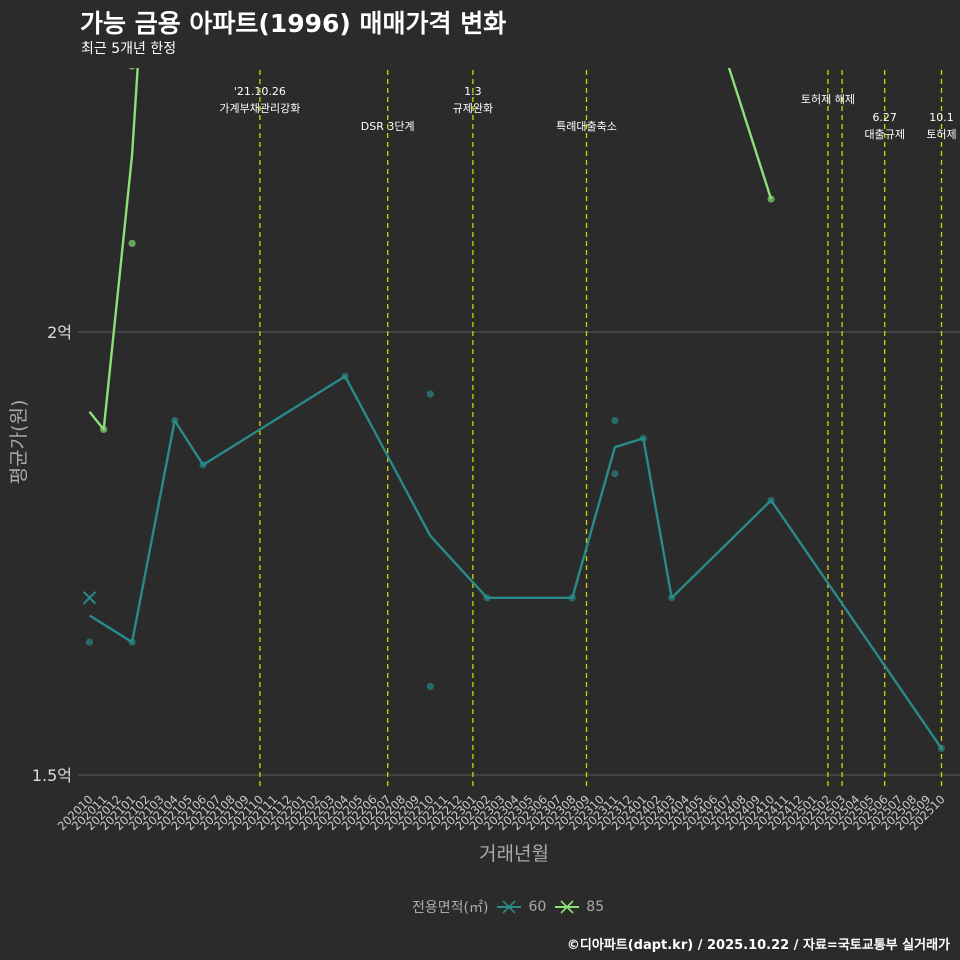 The width and height of the screenshot is (960, 960). I want to click on policy-date: 10.1, so click(941, 117).